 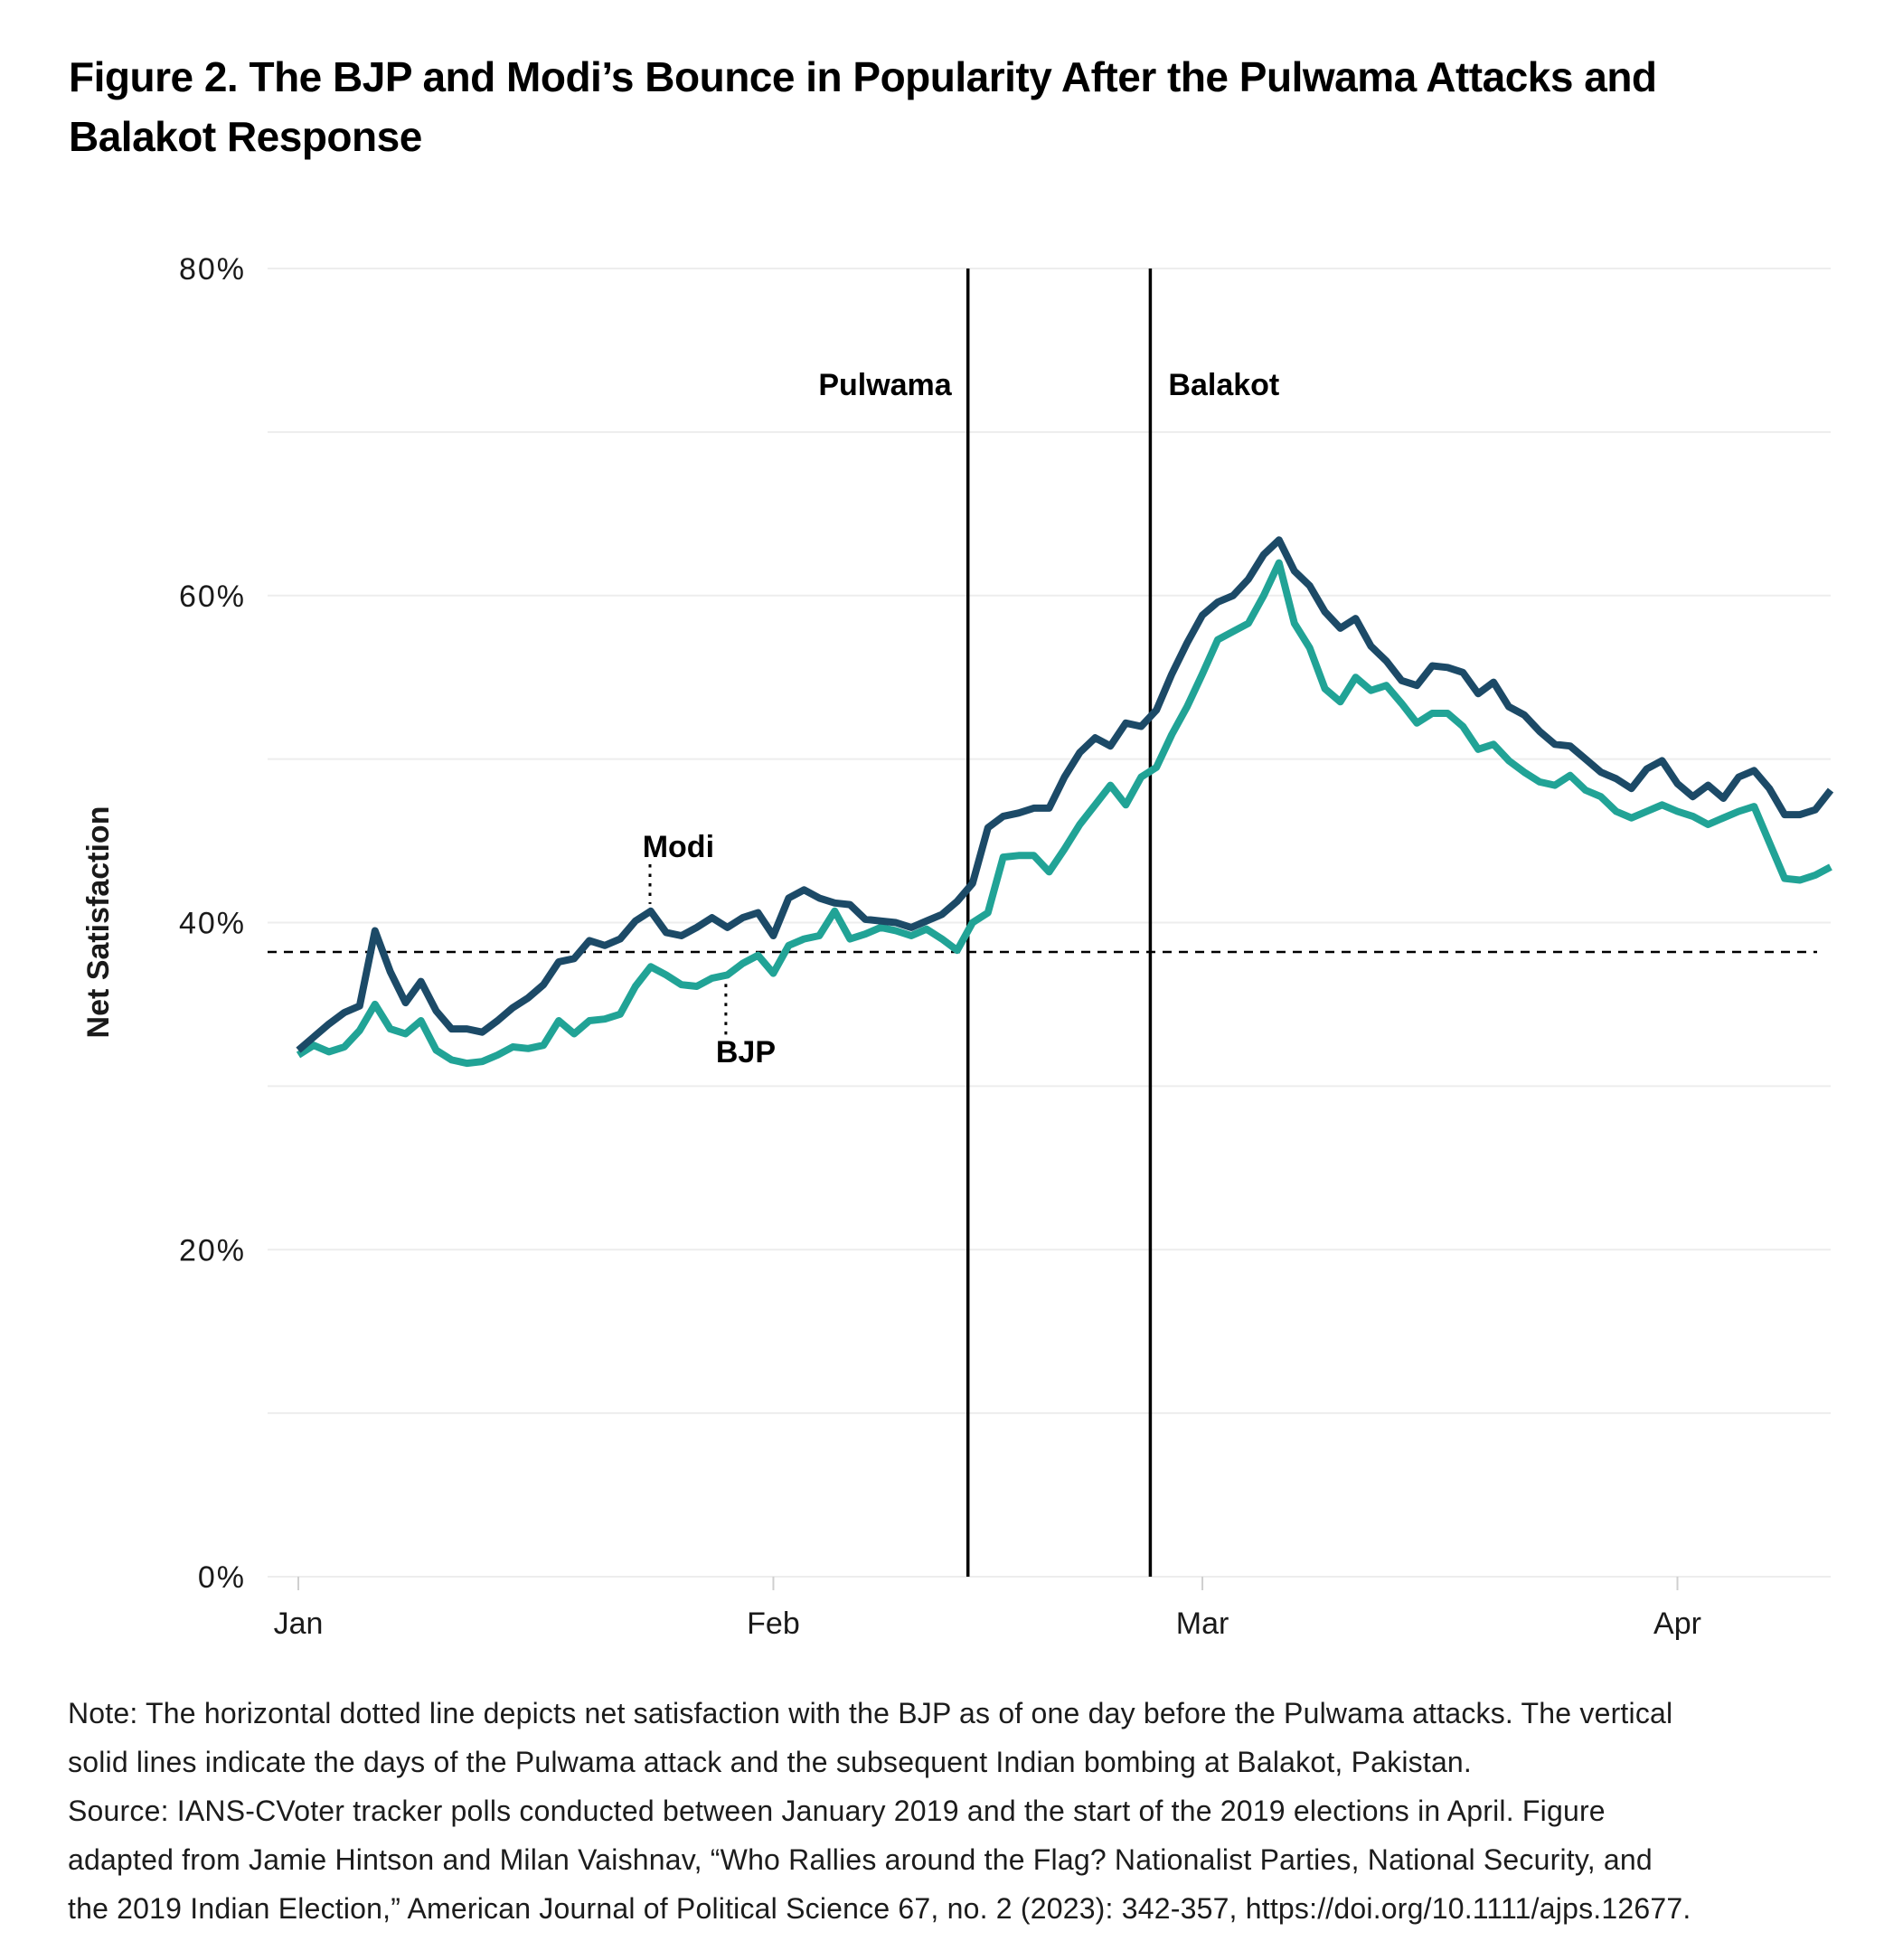 What do you see at coordinates (222, 1577) in the screenshot?
I see `y-tick-label-0: 0%` at bounding box center [222, 1577].